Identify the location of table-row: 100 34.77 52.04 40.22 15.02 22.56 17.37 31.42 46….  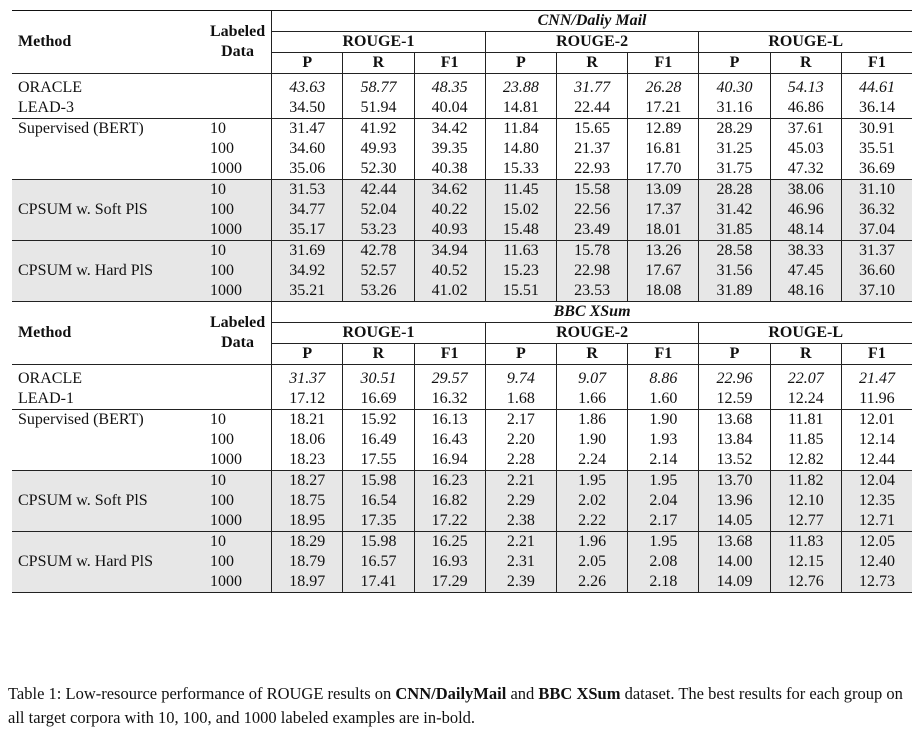
(462, 210).